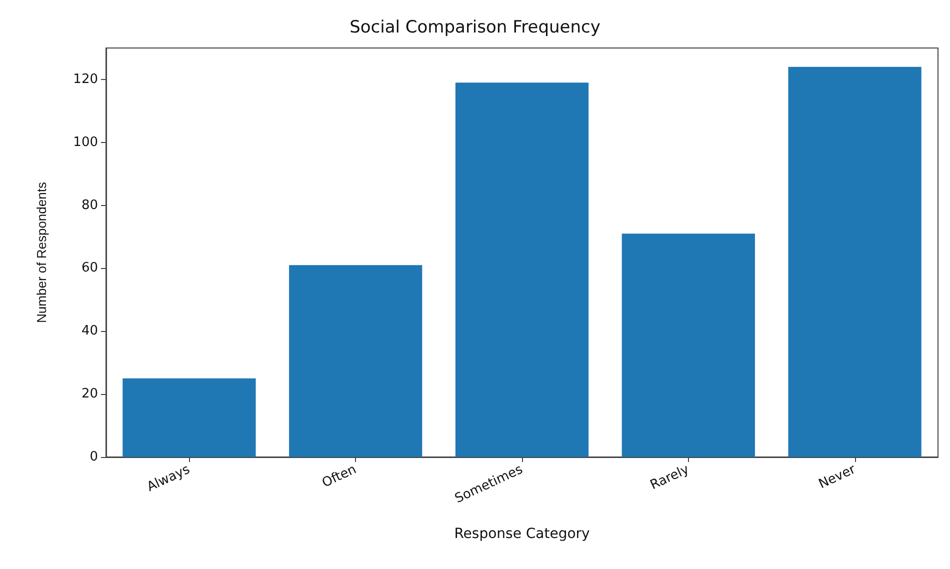 Image resolution: width=950 pixels, height=569 pixels. I want to click on x-axis-title: Response Category, so click(522, 534).